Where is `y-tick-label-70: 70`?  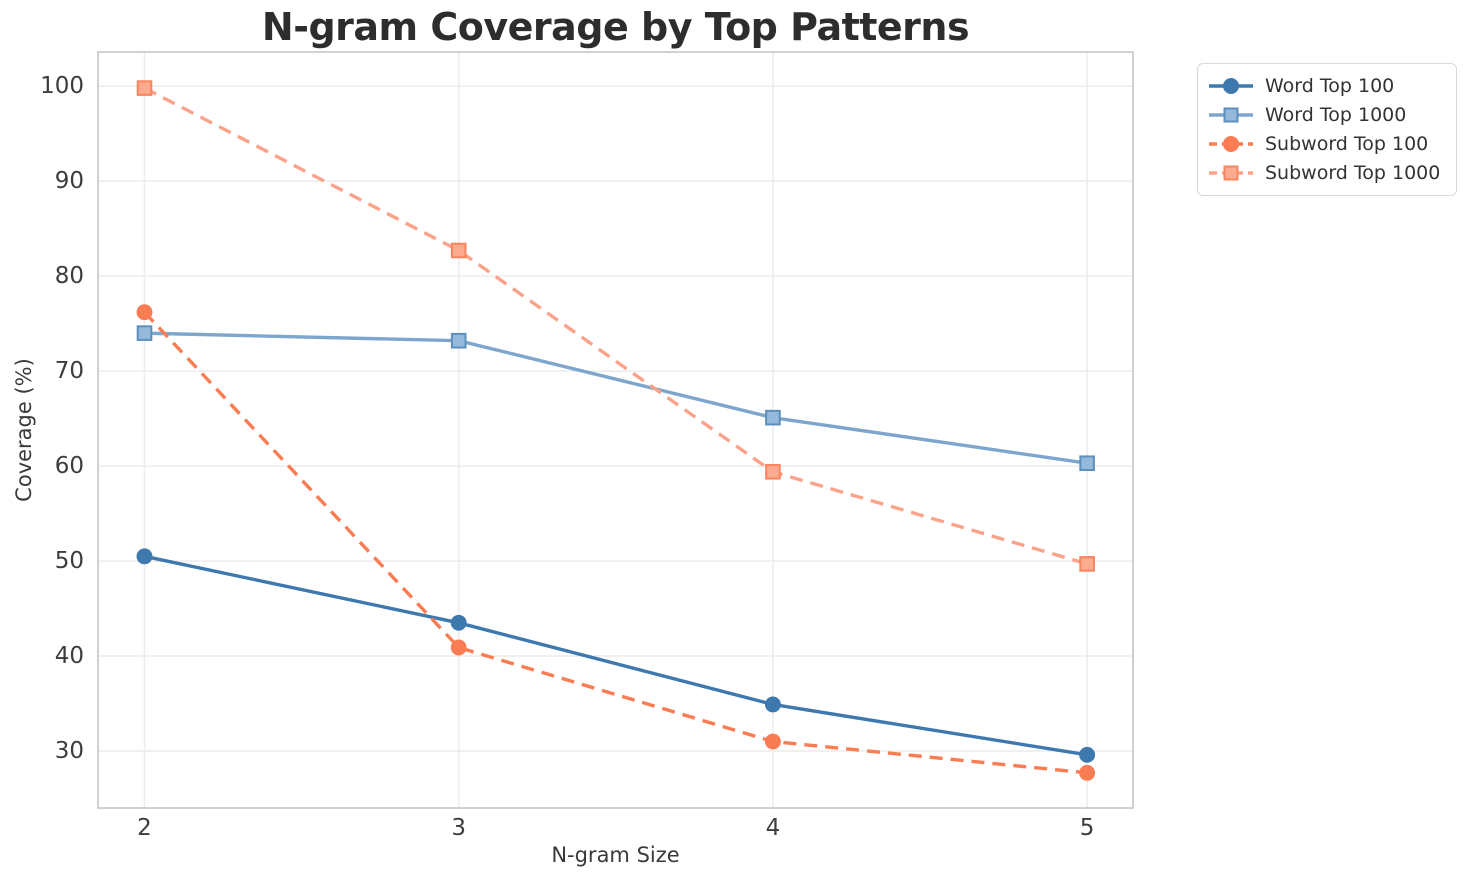 y-tick-label-70: 70 is located at coordinates (69, 371).